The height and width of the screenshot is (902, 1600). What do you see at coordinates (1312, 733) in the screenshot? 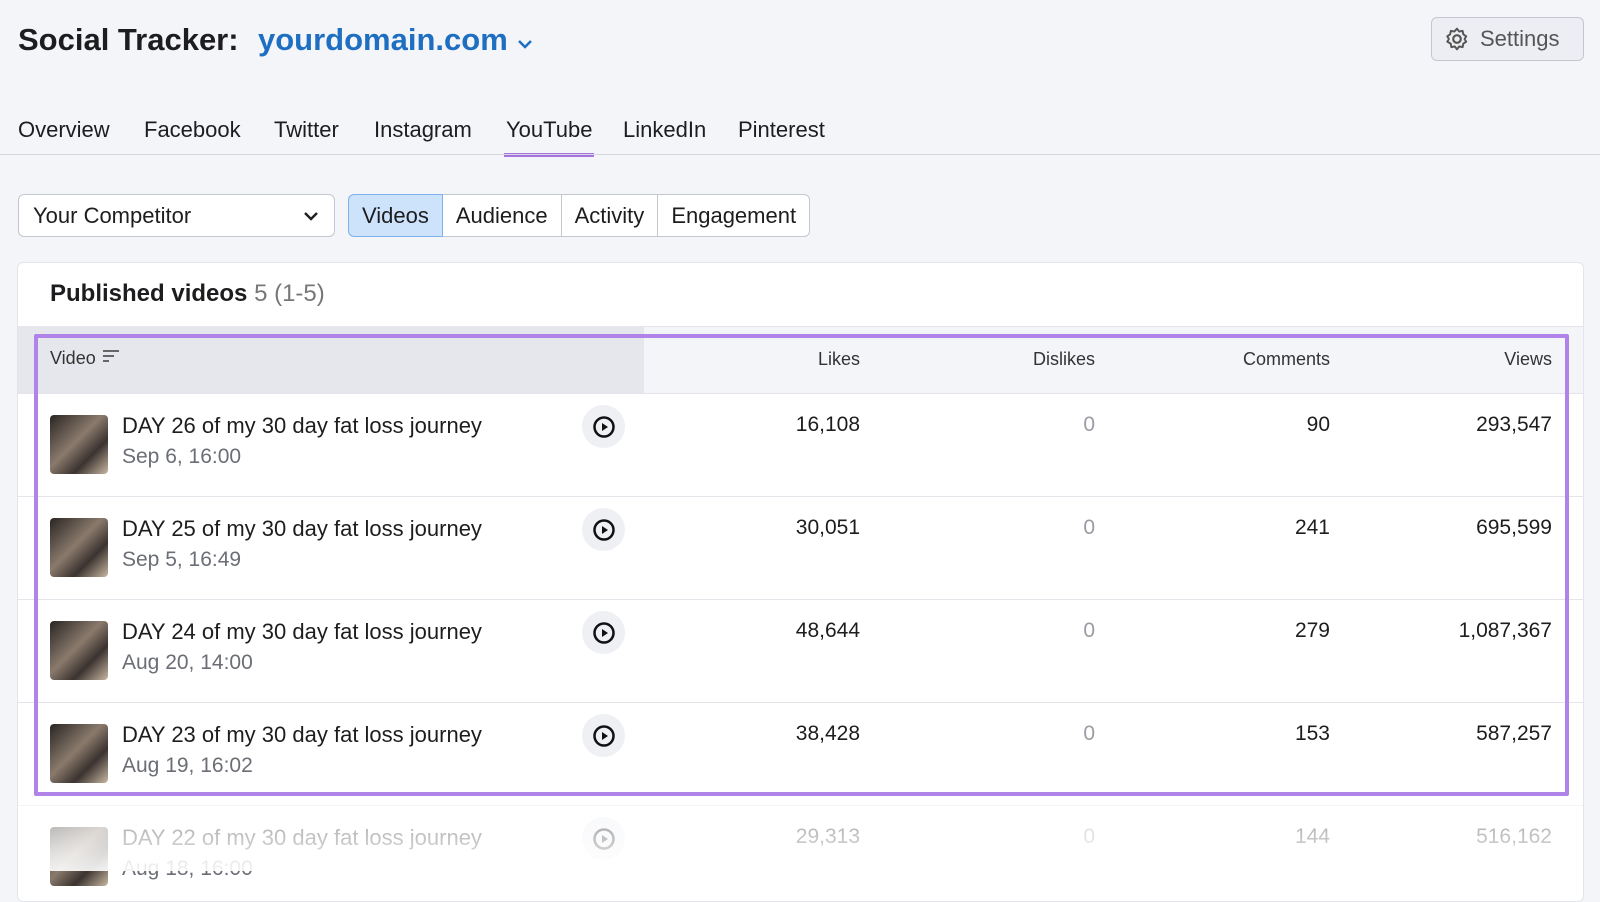
I see `comments-value: 153` at bounding box center [1312, 733].